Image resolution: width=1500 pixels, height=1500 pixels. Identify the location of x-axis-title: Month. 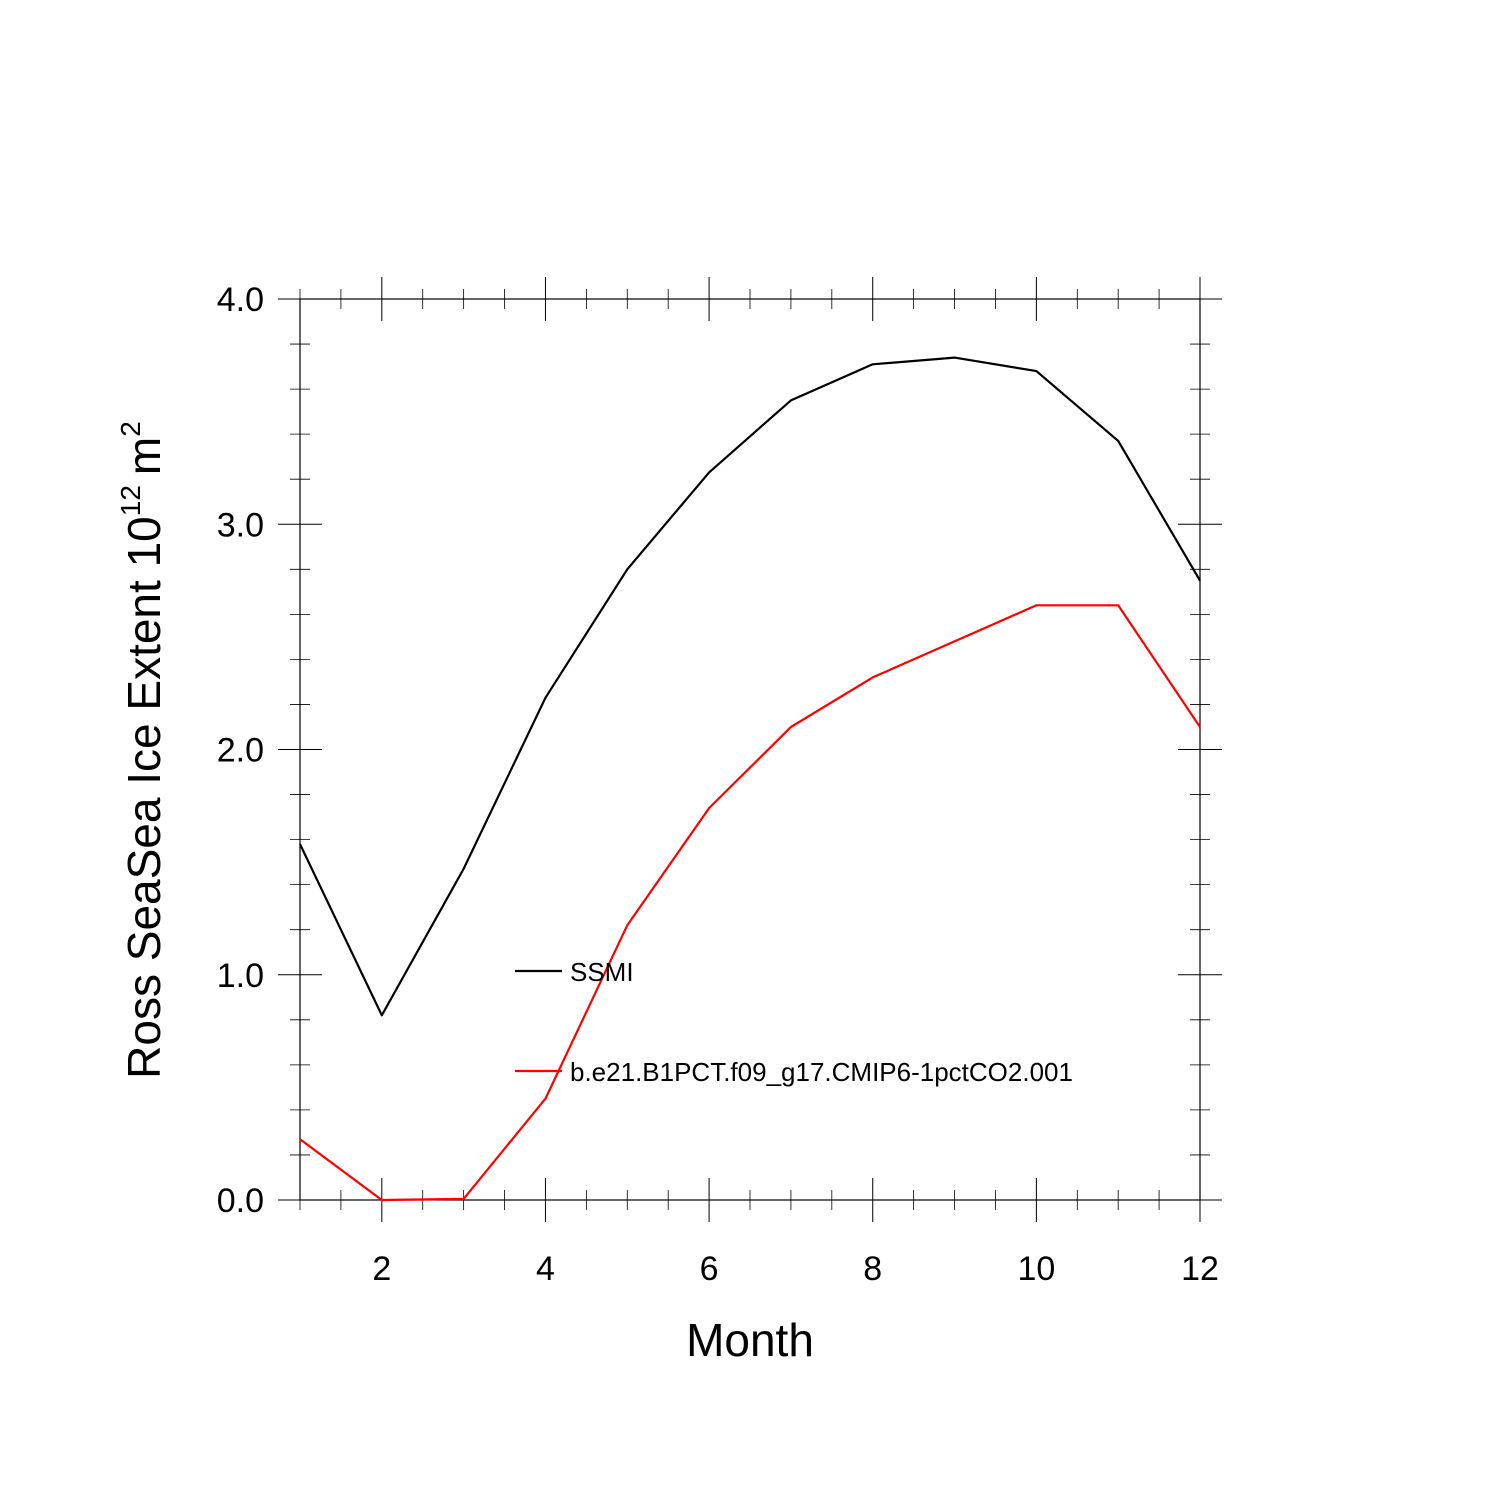
(750, 1340).